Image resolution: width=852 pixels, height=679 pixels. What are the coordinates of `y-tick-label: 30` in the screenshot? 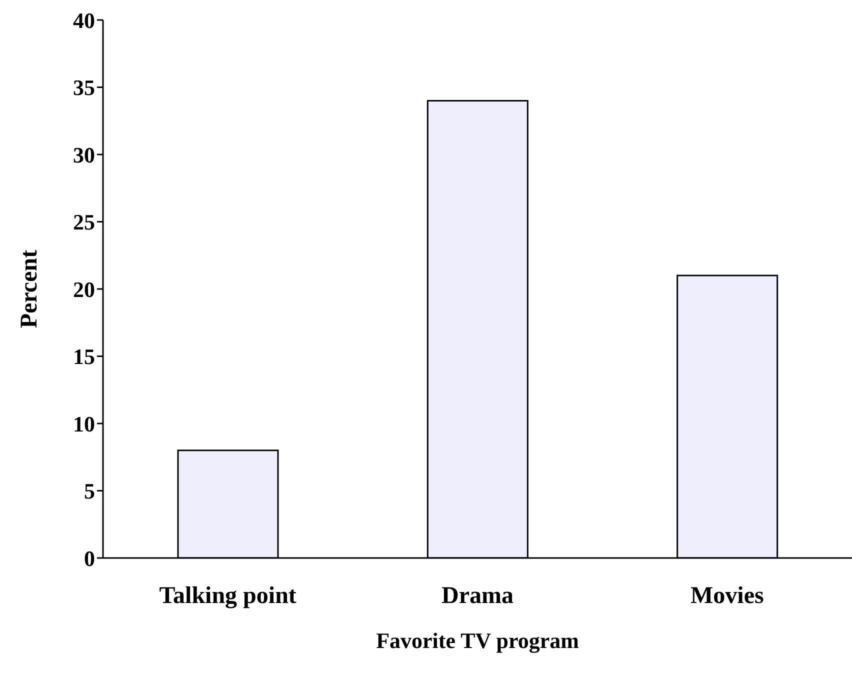 It's located at (84, 155).